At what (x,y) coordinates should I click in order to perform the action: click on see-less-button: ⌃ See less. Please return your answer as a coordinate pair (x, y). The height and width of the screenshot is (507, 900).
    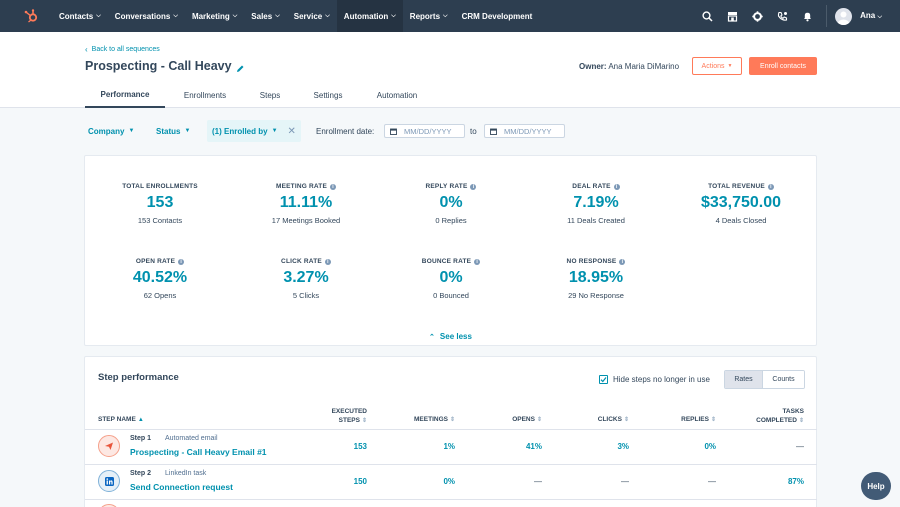
    Looking at the image, I should click on (450, 336).